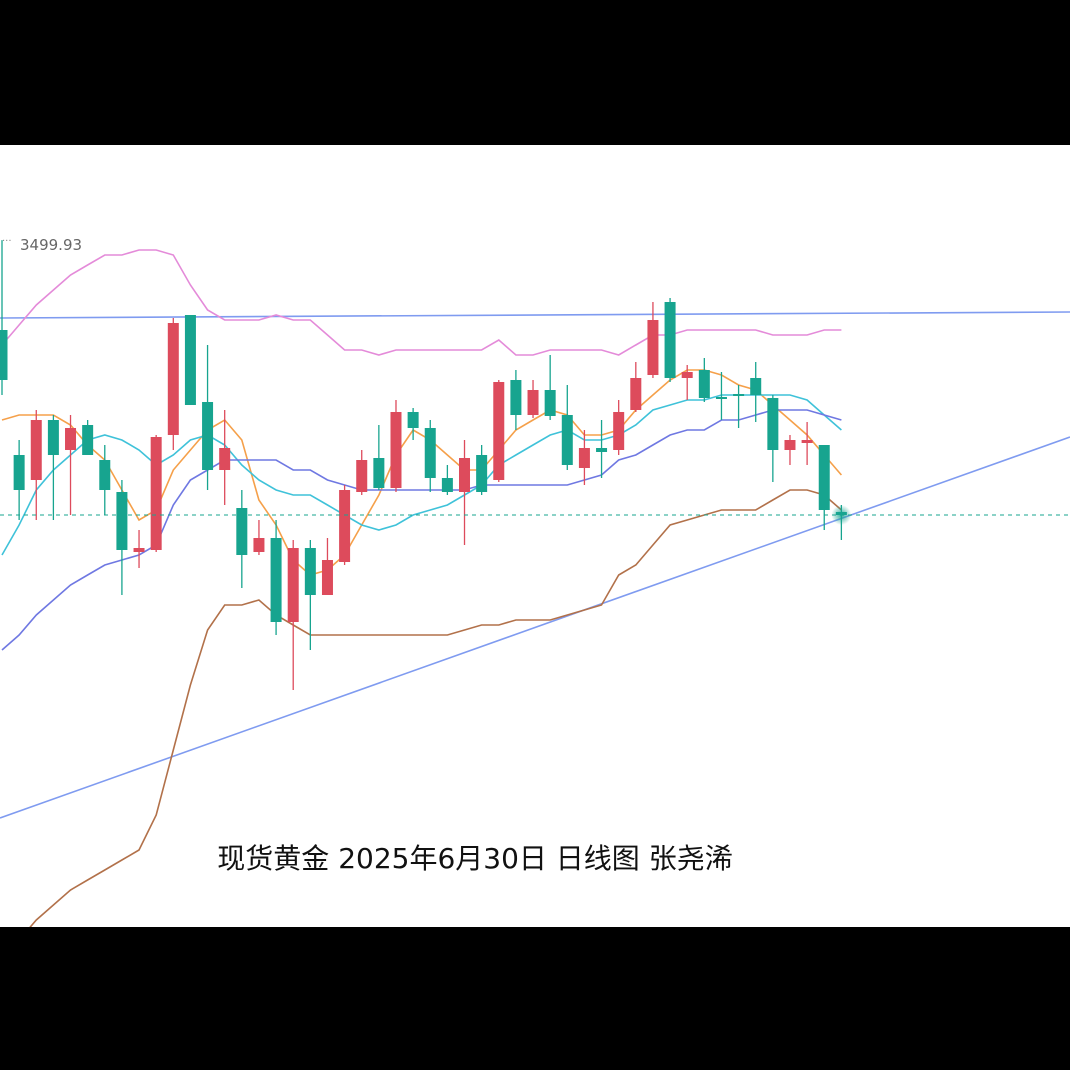  I want to click on high-leader: ···, so click(7, 241).